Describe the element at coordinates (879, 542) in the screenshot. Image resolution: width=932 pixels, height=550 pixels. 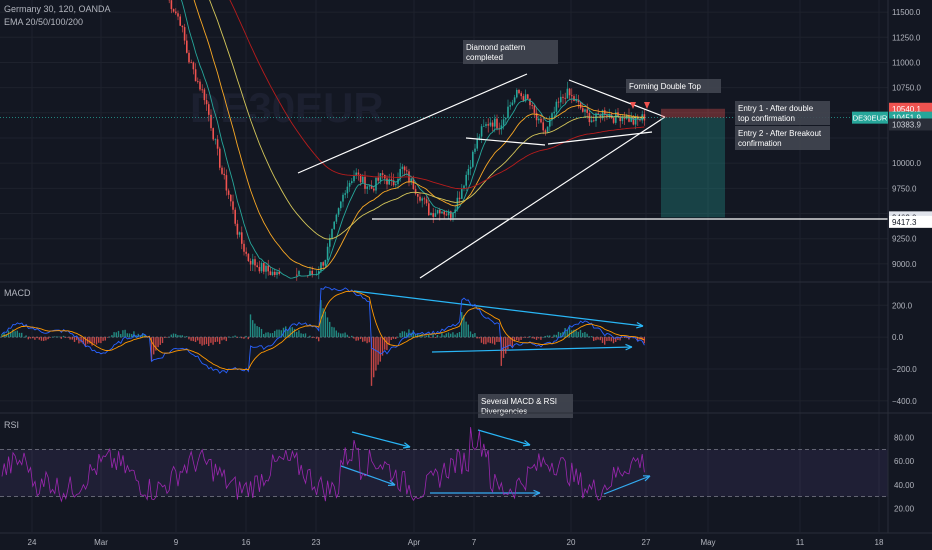
I see `x-tick-label: 18` at that location.